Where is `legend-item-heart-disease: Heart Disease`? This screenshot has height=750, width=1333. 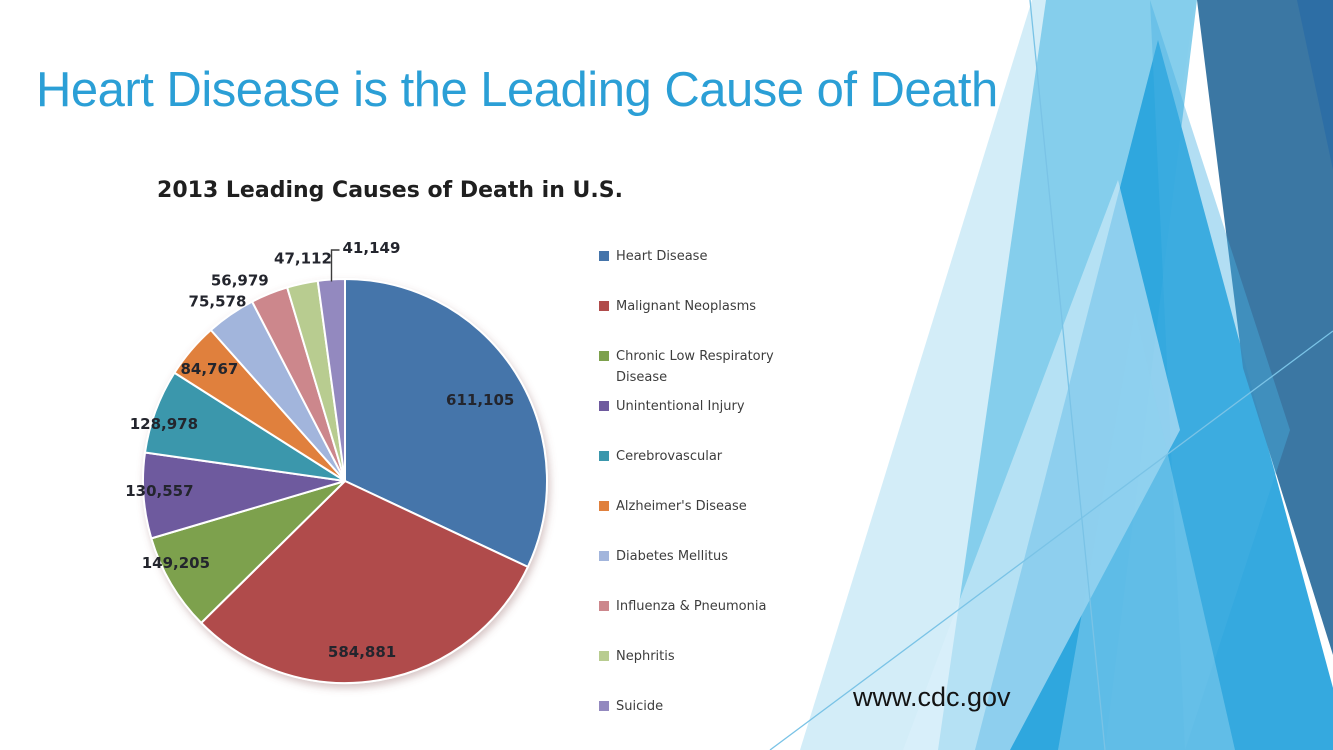 legend-item-heart-disease: Heart Disease is located at coordinates (705, 256).